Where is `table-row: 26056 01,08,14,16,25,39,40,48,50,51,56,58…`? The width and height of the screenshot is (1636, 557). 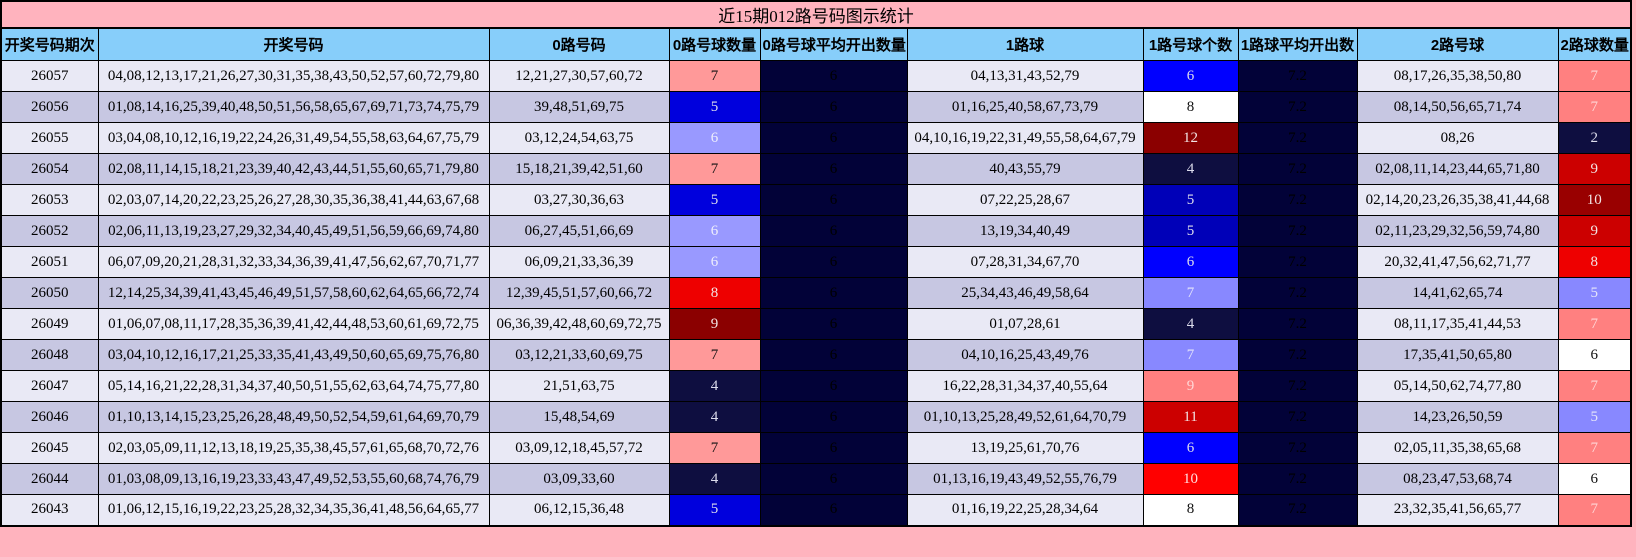
table-row: 26056 01,08,14,16,25,39,40,48,50,51,56,58… is located at coordinates (816, 107).